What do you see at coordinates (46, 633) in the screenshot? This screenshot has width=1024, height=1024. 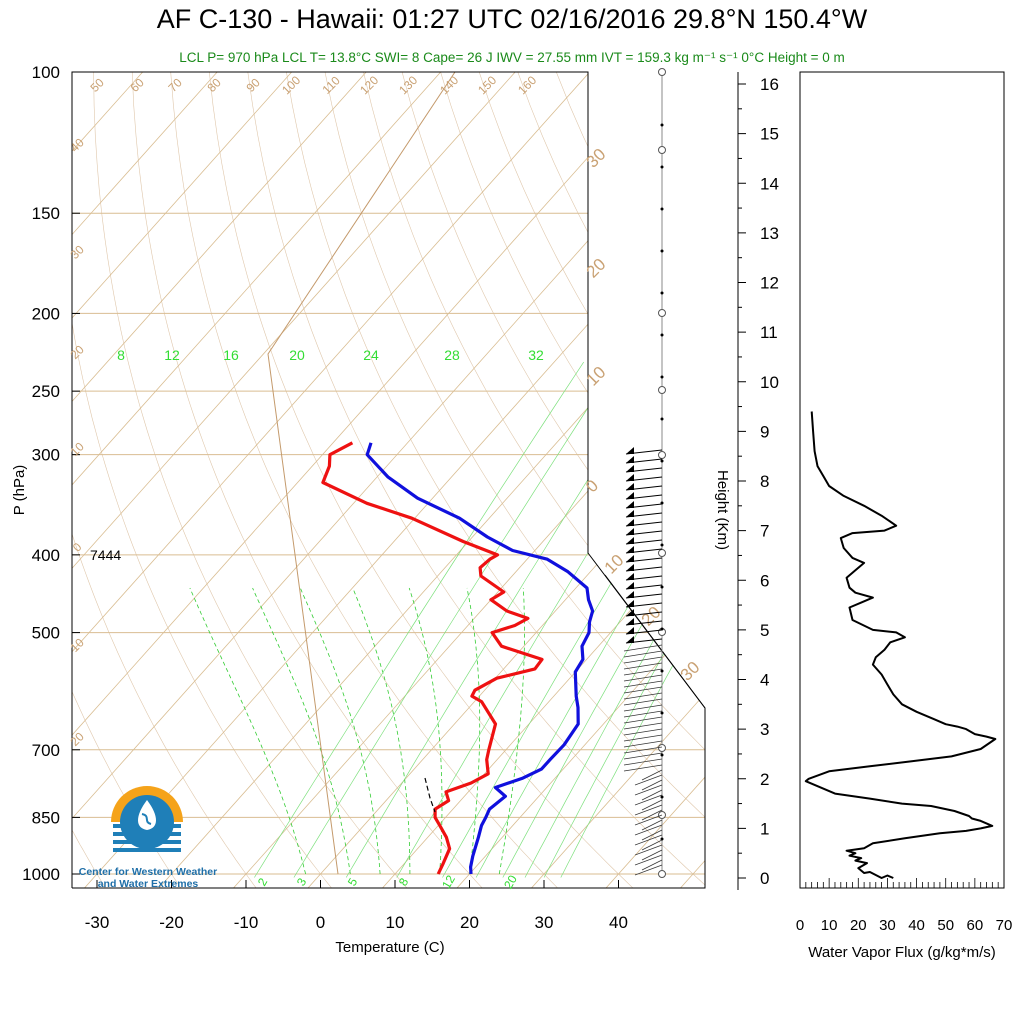 I see `y-tick-label: 500` at bounding box center [46, 633].